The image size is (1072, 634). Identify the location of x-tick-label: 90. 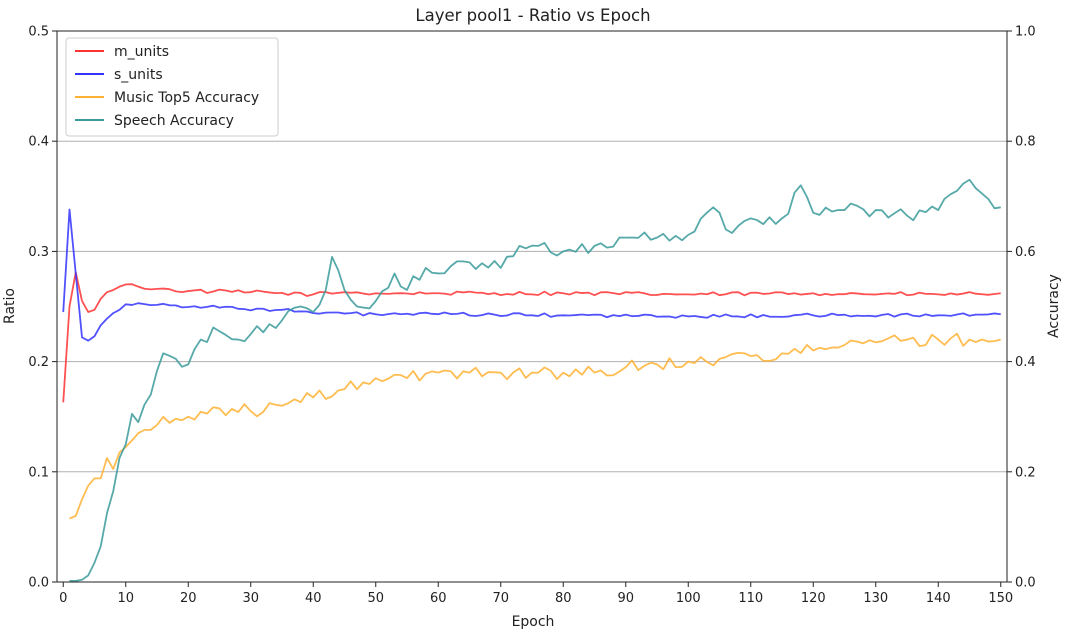
(625, 598).